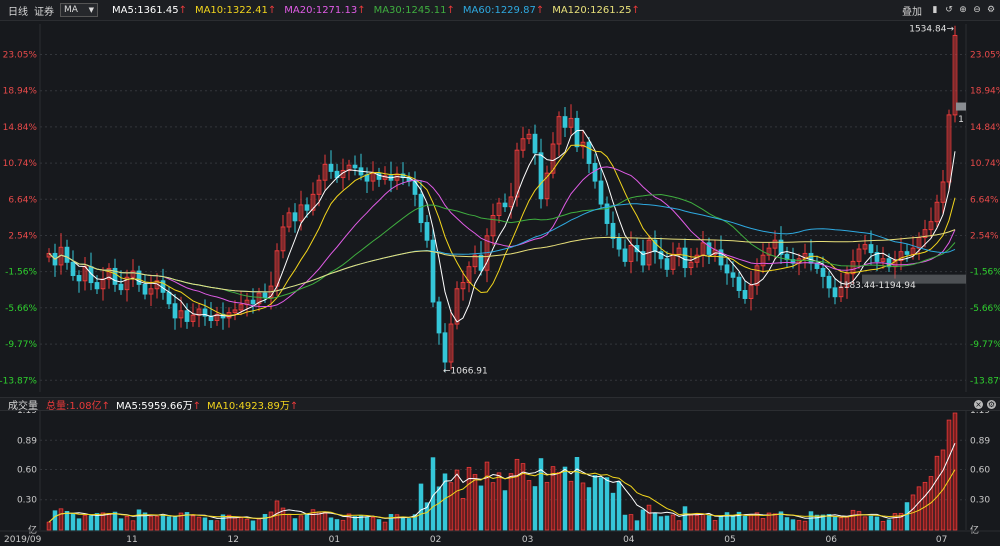 The width and height of the screenshot is (1000, 546). I want to click on y-tick-label-right: -9.77%, so click(985, 345).